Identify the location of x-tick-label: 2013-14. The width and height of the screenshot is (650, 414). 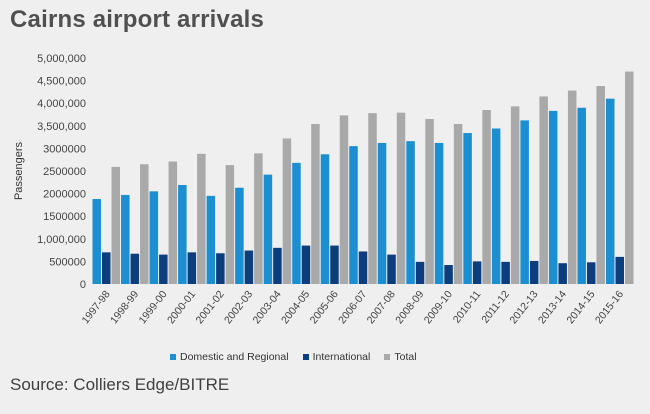
(552, 307).